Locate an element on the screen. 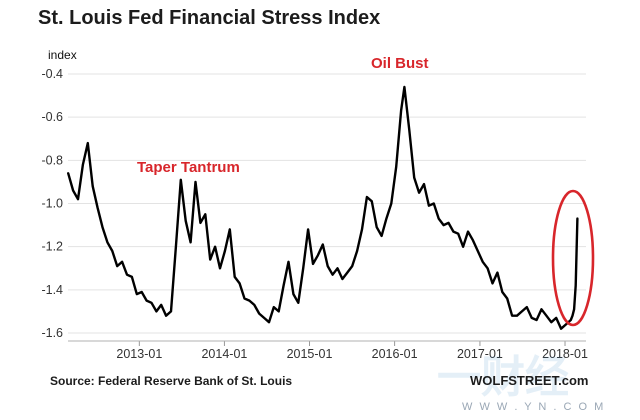 The height and width of the screenshot is (420, 640). annotation-taper-tantrum: Taper Tantrum is located at coordinates (188, 167).